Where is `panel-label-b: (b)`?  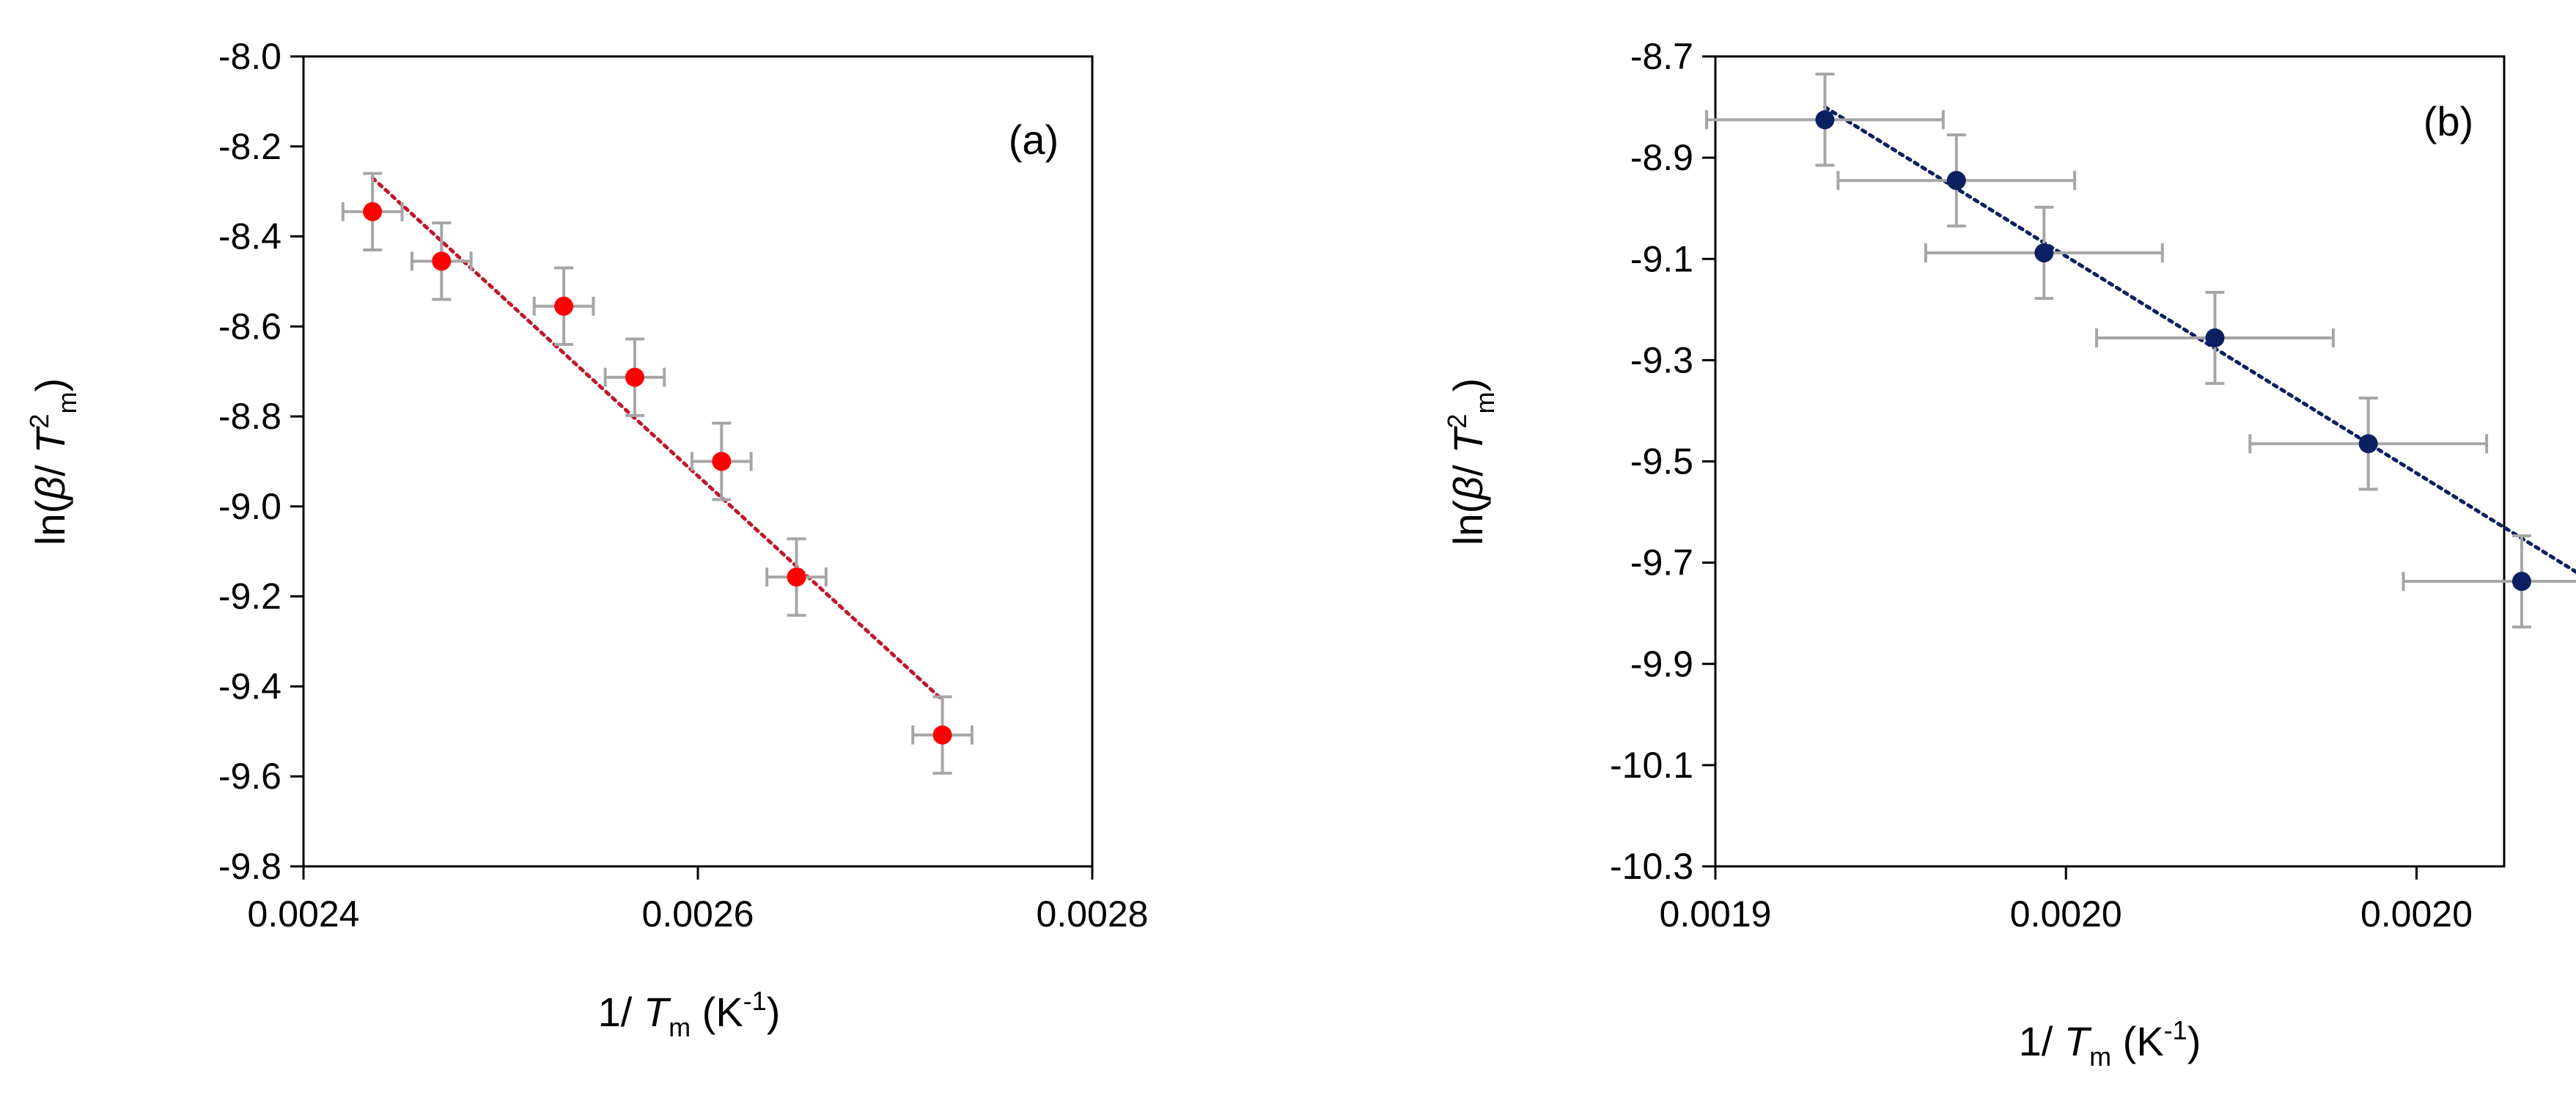
panel-label-b: (b) is located at coordinates (2448, 121).